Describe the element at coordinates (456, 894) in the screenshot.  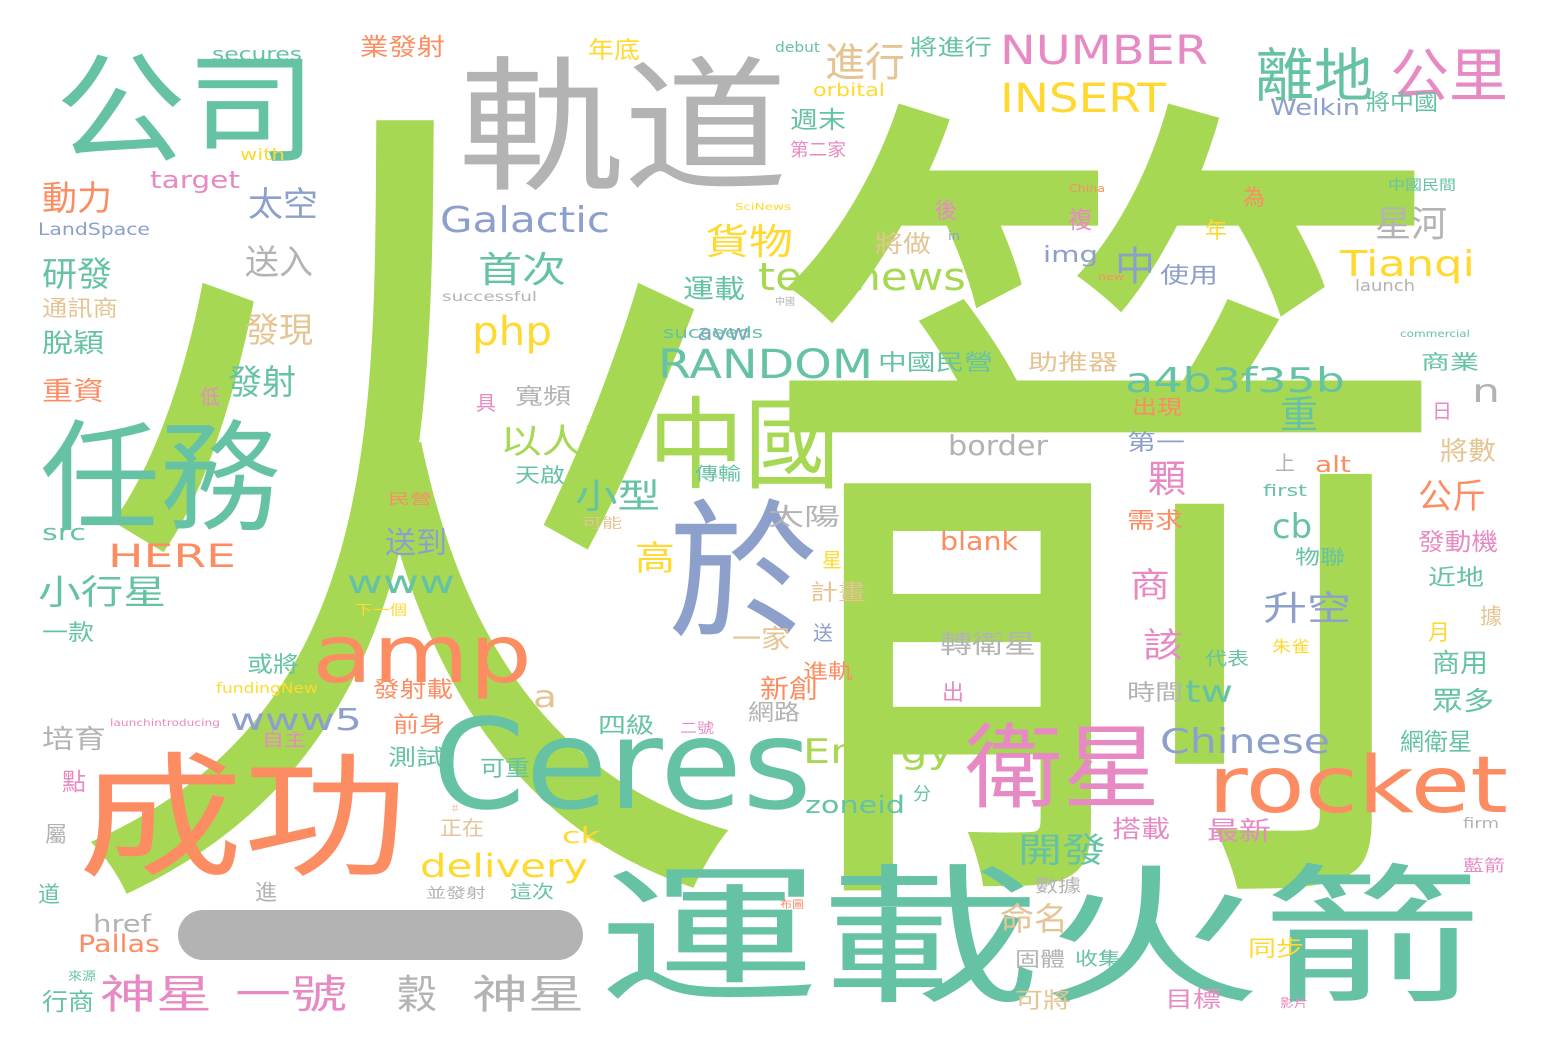
I see `word-cjk-159: 並發射` at that location.